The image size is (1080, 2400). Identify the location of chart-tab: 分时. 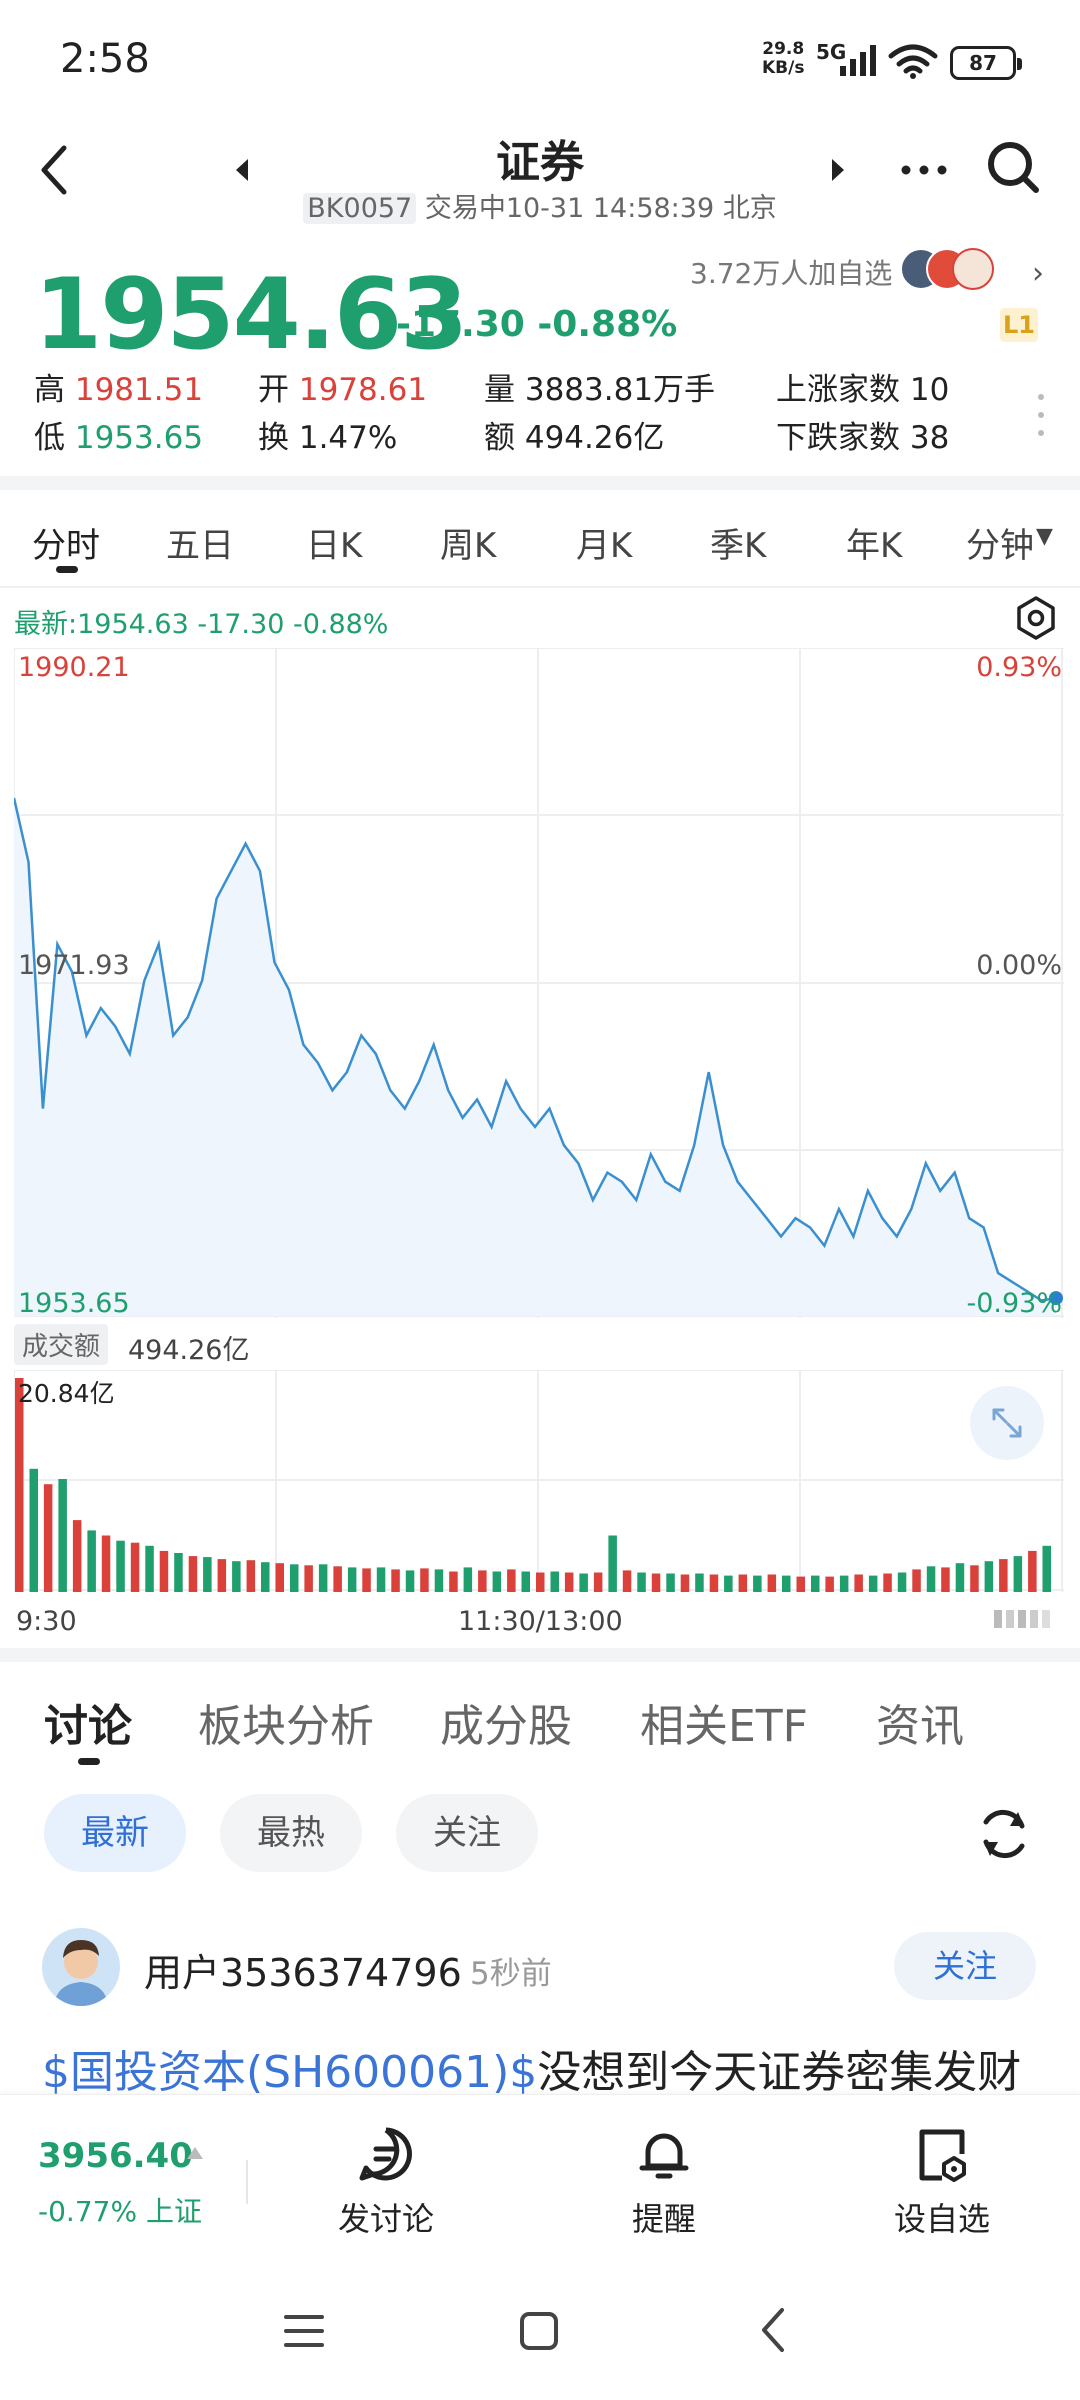
(66, 546).